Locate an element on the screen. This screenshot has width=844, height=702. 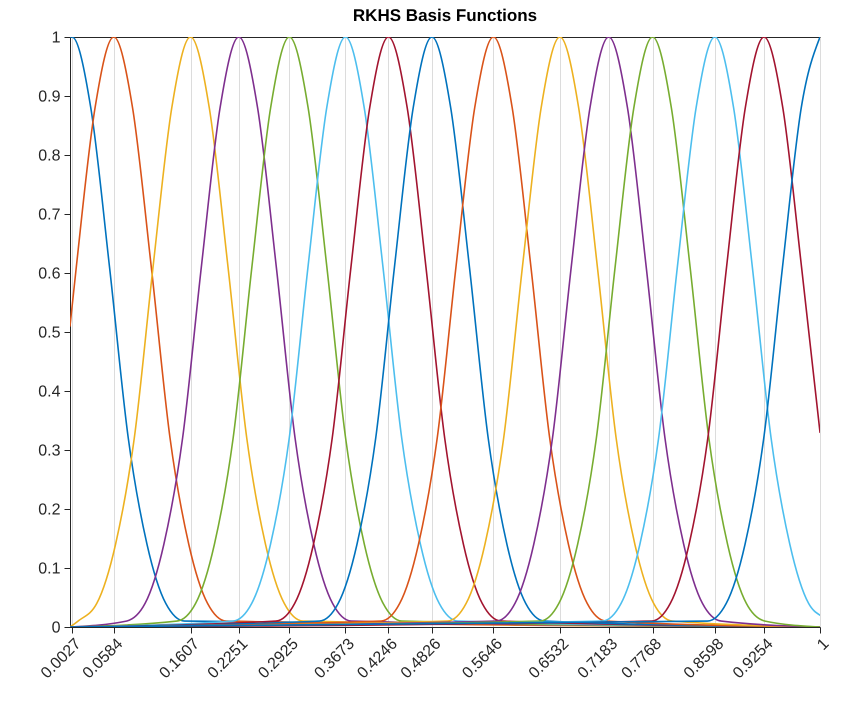
y-tick-label: 0.3 is located at coordinates (49, 451).